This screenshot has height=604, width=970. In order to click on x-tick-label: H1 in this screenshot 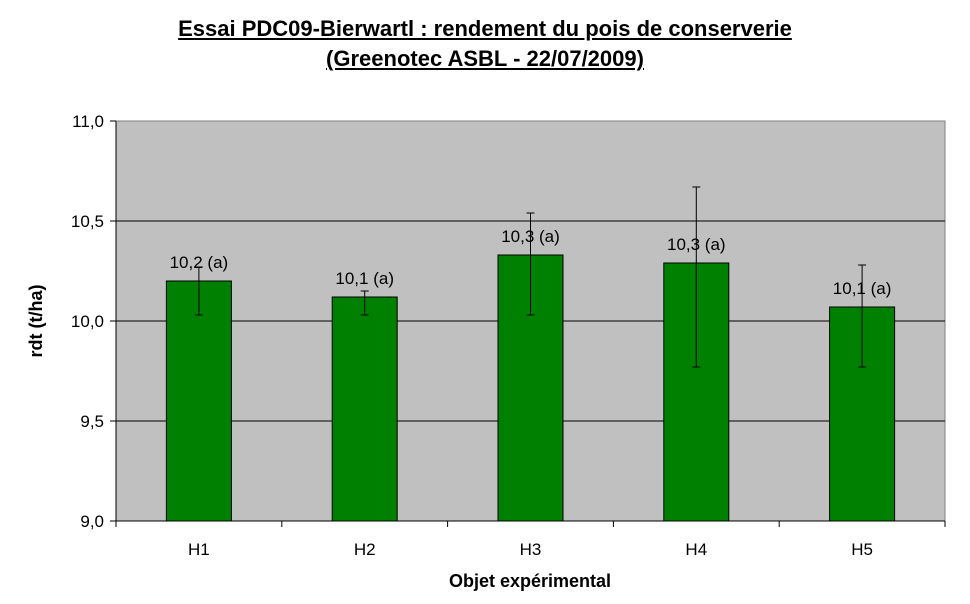, I will do `click(199, 549)`.